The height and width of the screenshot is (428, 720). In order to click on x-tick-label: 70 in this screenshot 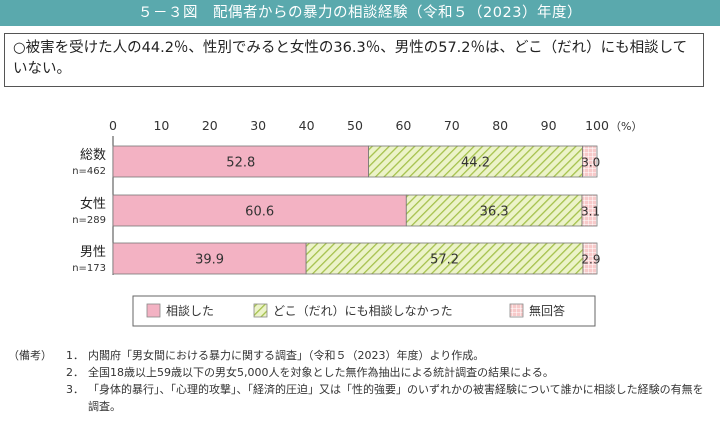, I will do `click(452, 125)`.